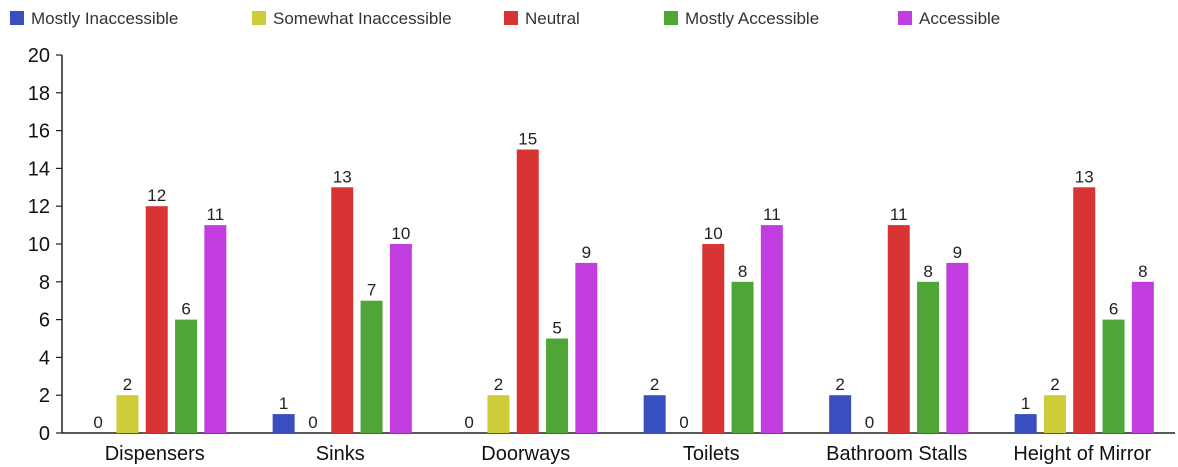 Image resolution: width=1178 pixels, height=467 pixels. What do you see at coordinates (959, 18) in the screenshot?
I see `legend-label-4: Accessible` at bounding box center [959, 18].